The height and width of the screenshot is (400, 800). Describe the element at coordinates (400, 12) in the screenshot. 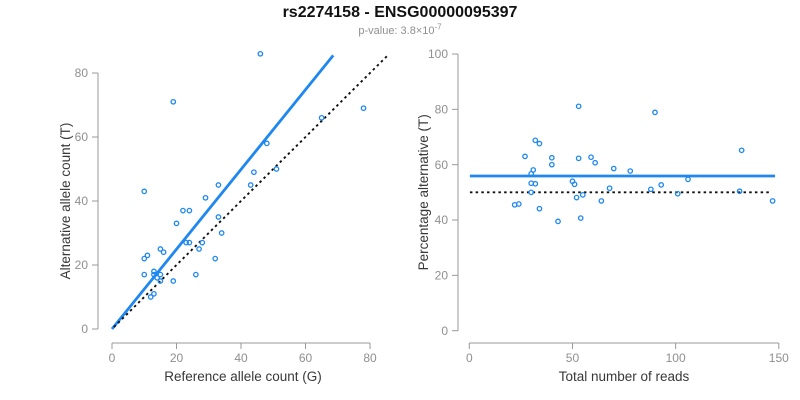

I see `figure-title: rs2274158 - ENSG00000095397` at that location.